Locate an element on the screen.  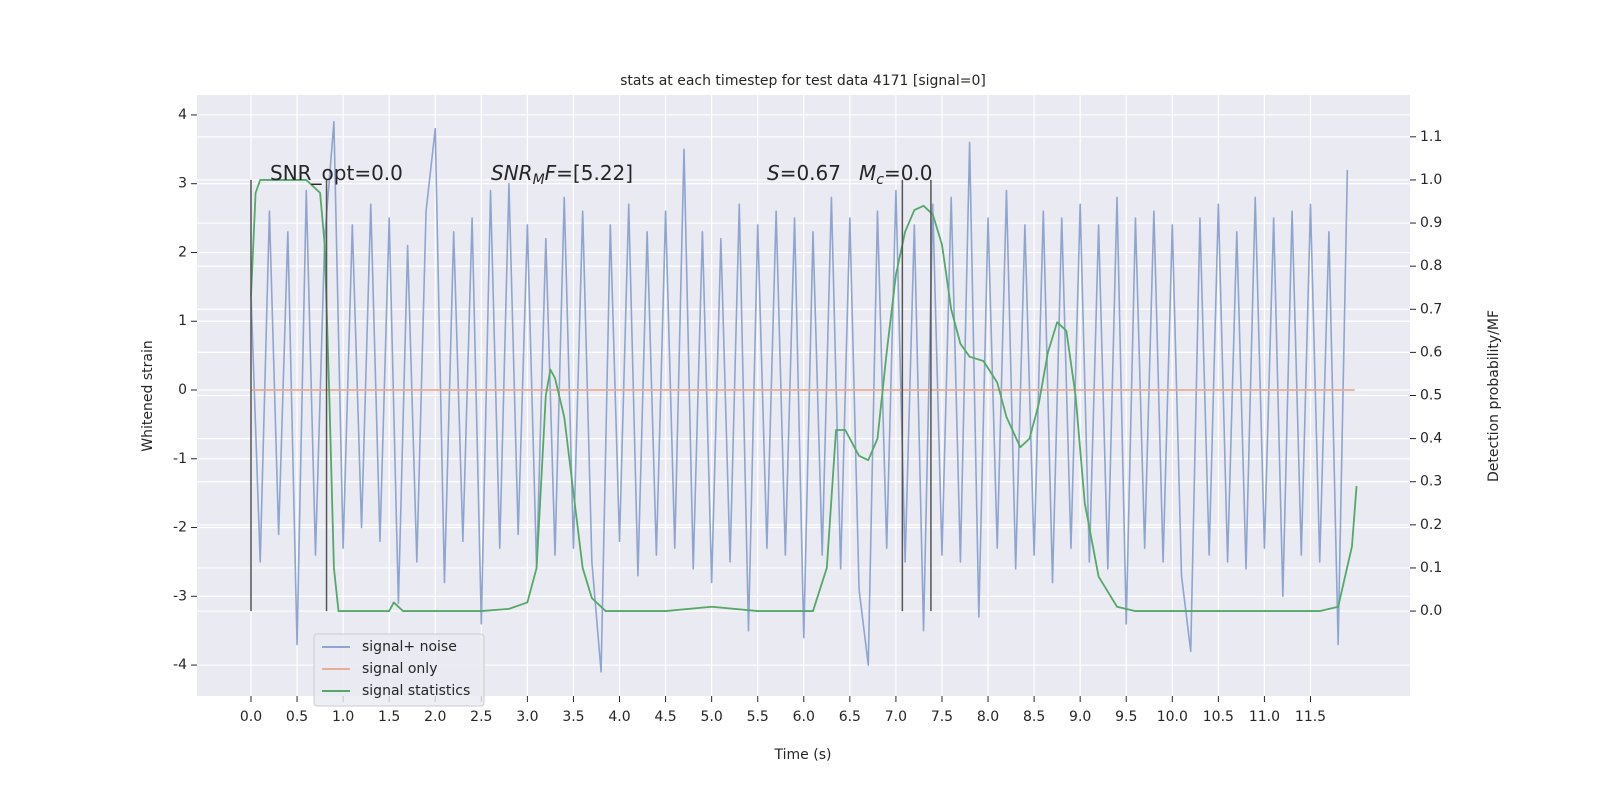
x-tick-label: 8.0 is located at coordinates (988, 717).